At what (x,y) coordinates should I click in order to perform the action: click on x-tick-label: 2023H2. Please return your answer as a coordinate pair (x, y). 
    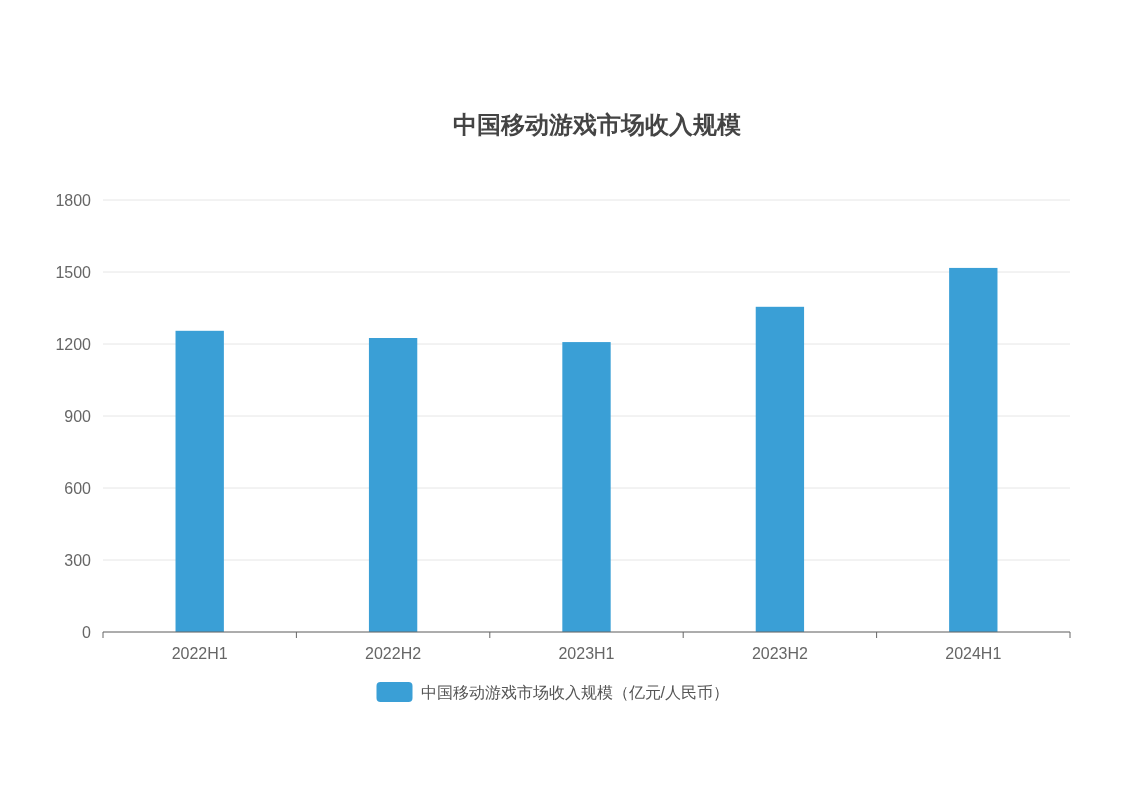
    Looking at the image, I should click on (780, 653).